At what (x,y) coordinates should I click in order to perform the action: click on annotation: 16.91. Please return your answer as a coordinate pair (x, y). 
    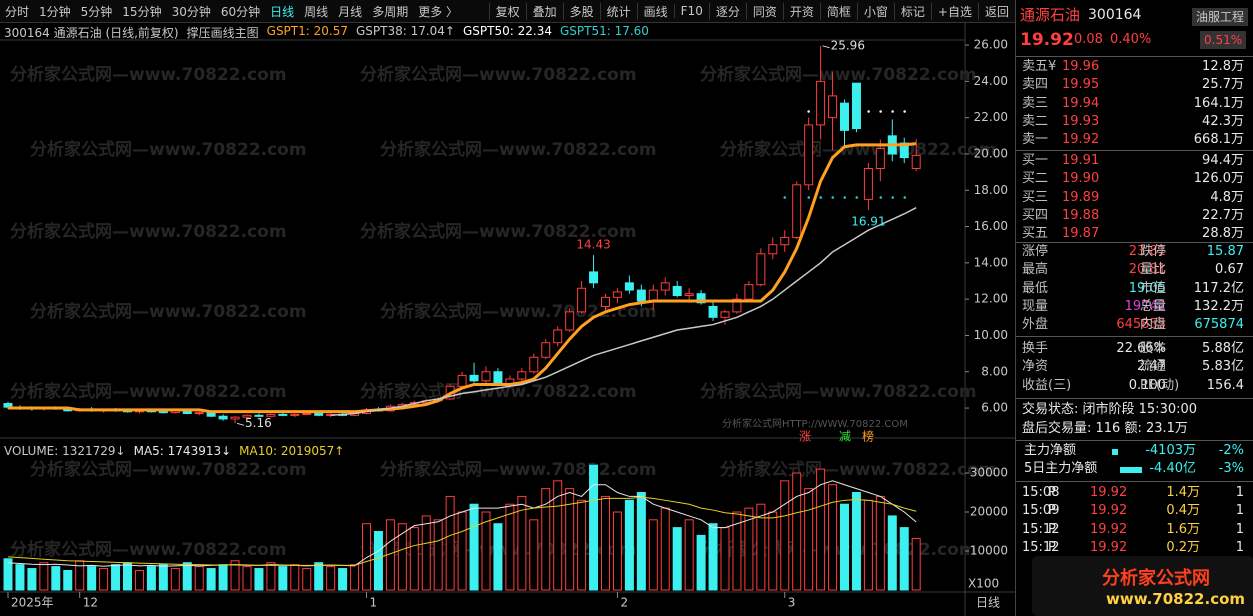
    Looking at the image, I should click on (868, 222).